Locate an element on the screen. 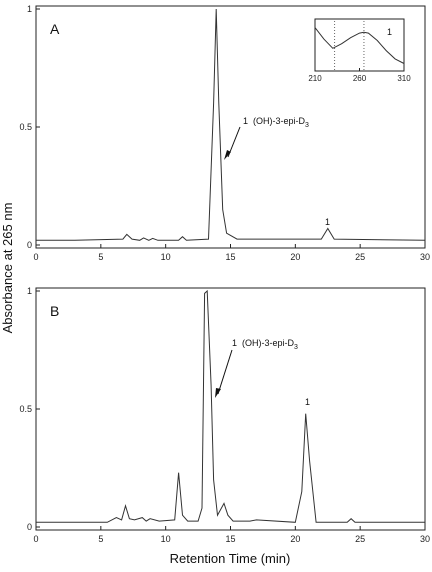 The height and width of the screenshot is (572, 432). panel-b-x-tick-label: 10 is located at coordinates (166, 539).